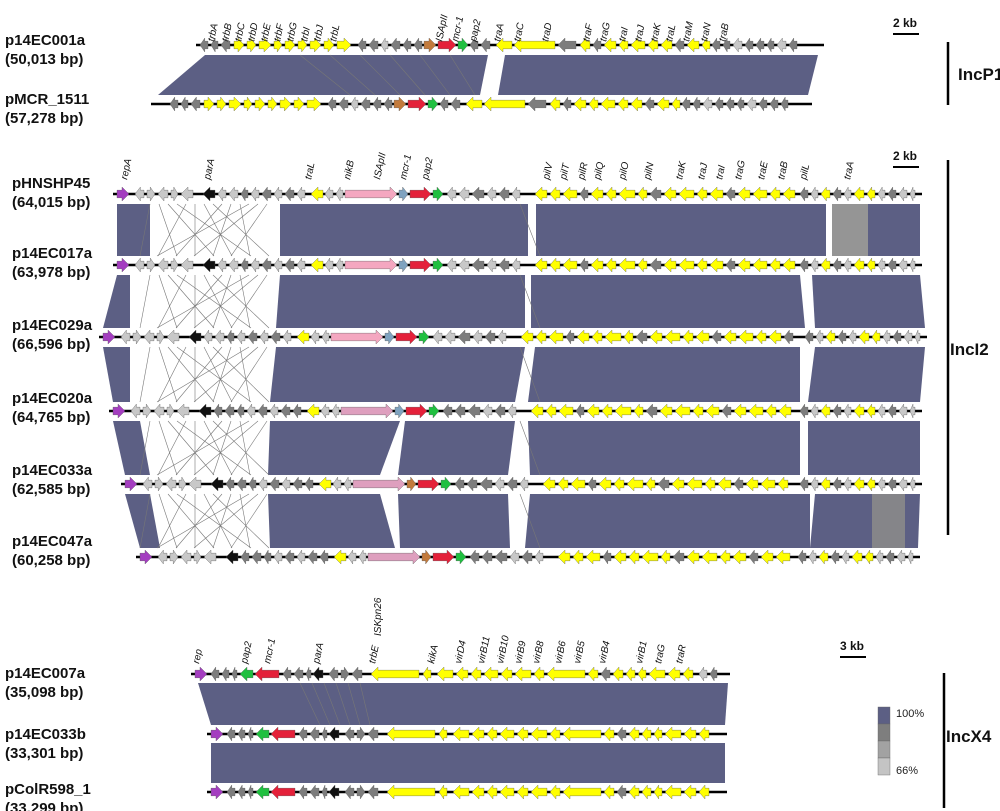 Image resolution: width=1000 pixels, height=811 pixels. What do you see at coordinates (499, 32) in the screenshot?
I see `gene-label: traA` at bounding box center [499, 32].